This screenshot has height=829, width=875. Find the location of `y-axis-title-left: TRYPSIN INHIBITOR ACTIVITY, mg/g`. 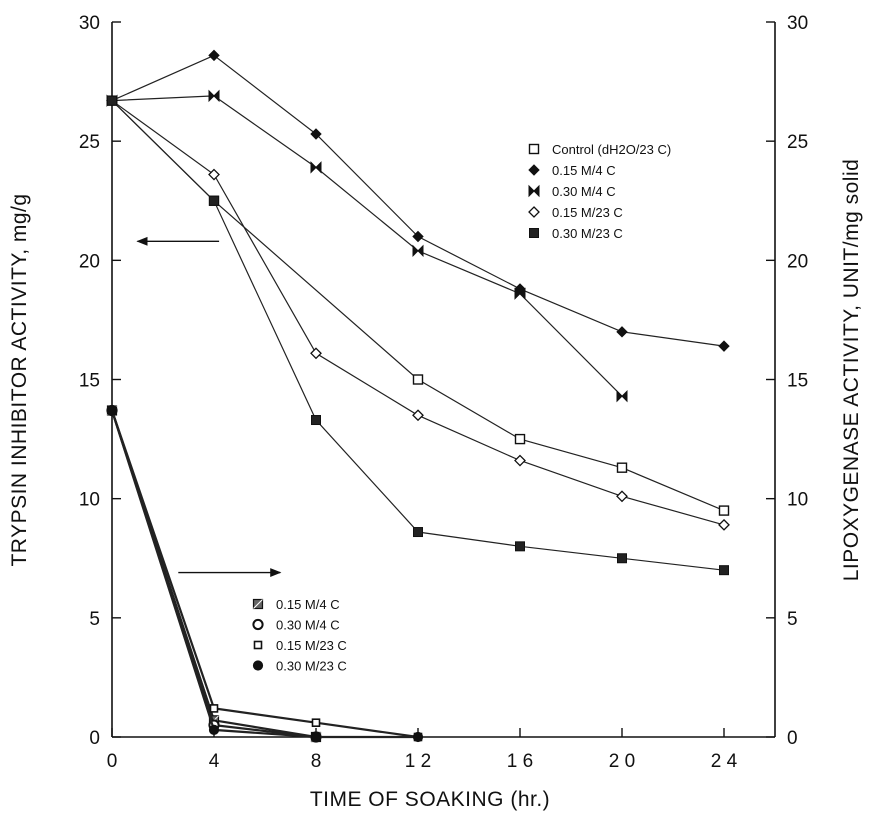

y-axis-title-left: TRYPSIN INHIBITOR ACTIVITY, mg/g is located at coordinates (19, 379).